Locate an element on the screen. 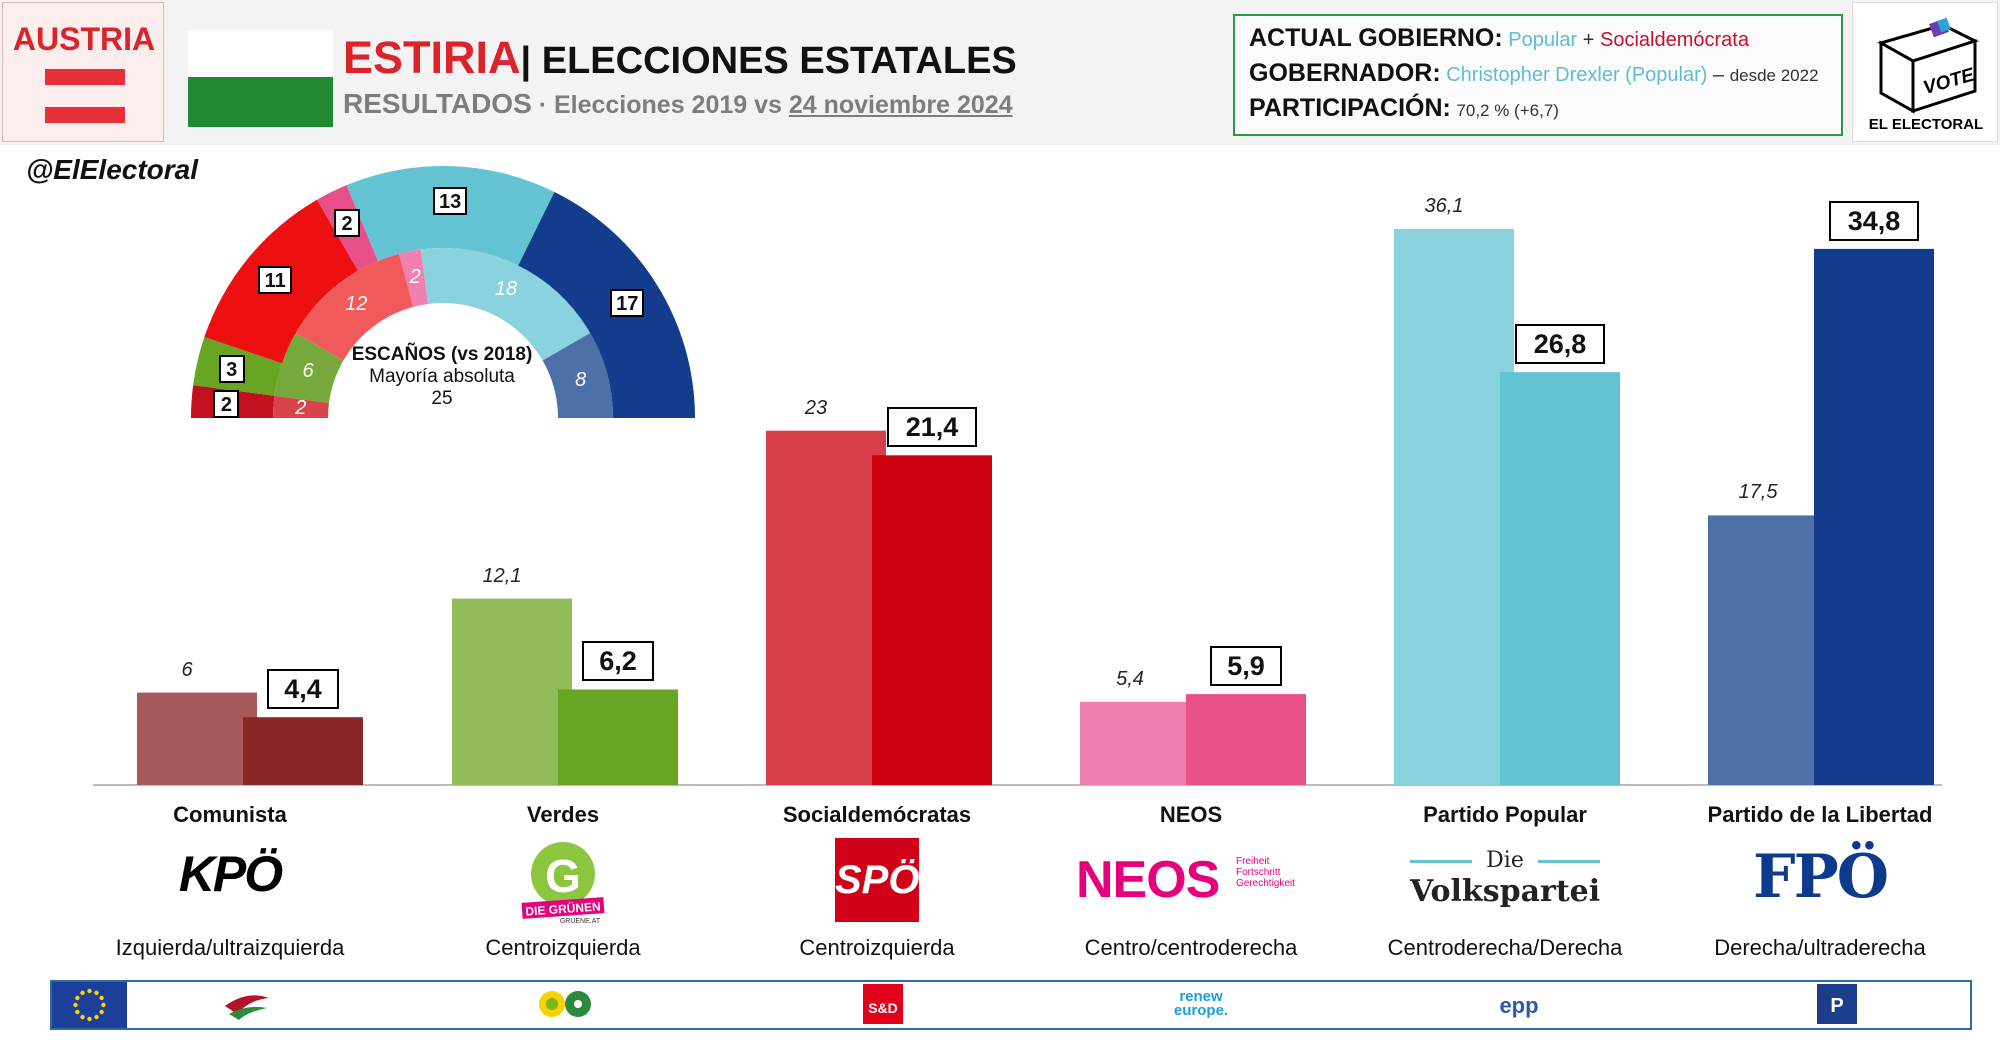  patriots-icon: P is located at coordinates (1837, 1006).